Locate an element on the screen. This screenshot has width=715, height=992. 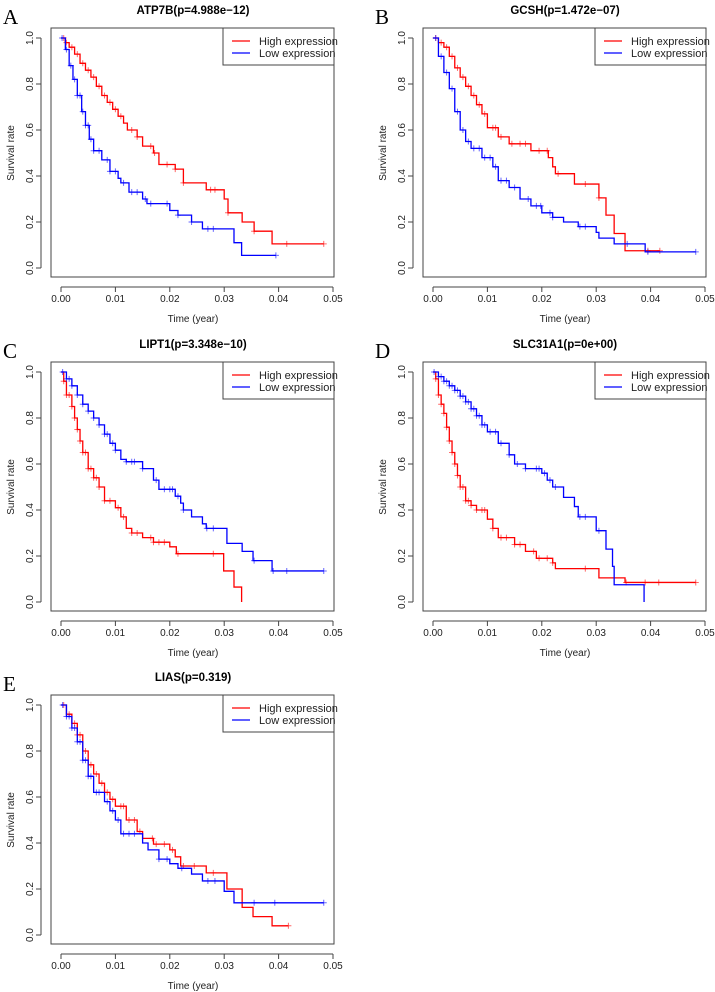
x-tick-label: 0.04 is located at coordinates (279, 966).